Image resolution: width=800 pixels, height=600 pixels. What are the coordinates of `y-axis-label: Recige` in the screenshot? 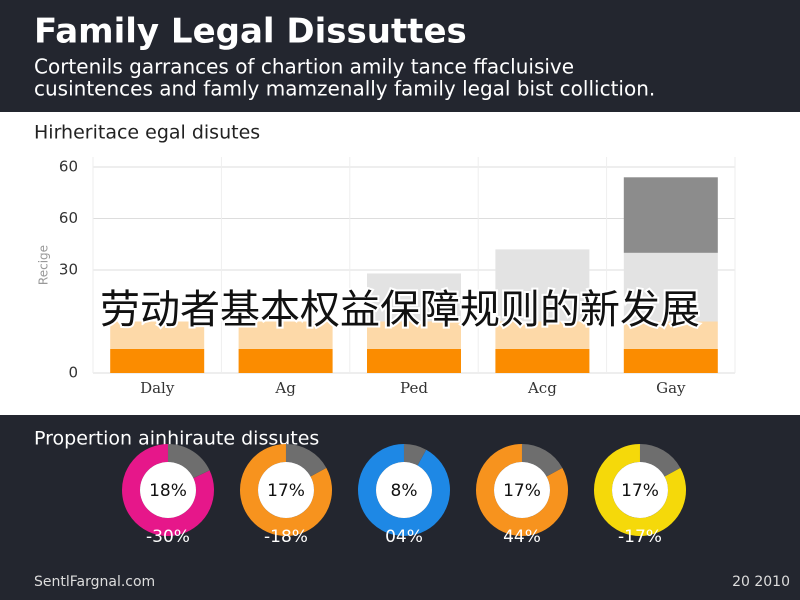 It's located at (44, 265).